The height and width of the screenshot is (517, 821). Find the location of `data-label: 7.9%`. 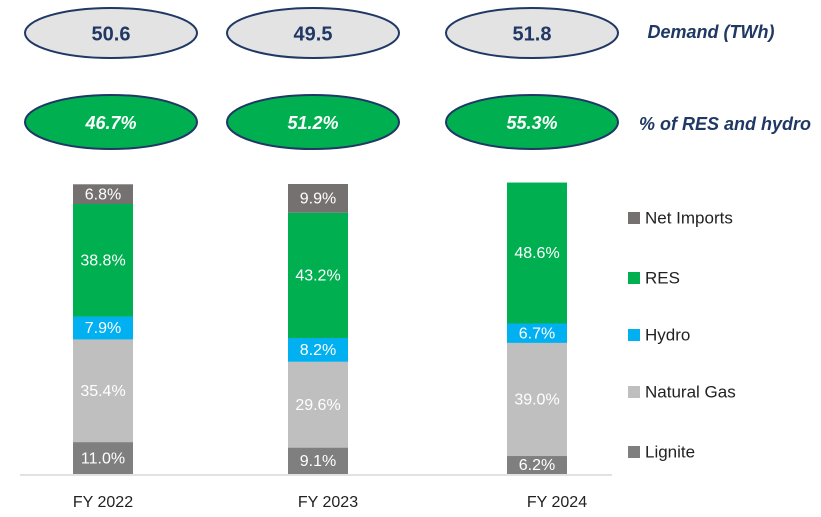

data-label: 7.9% is located at coordinates (103, 328).